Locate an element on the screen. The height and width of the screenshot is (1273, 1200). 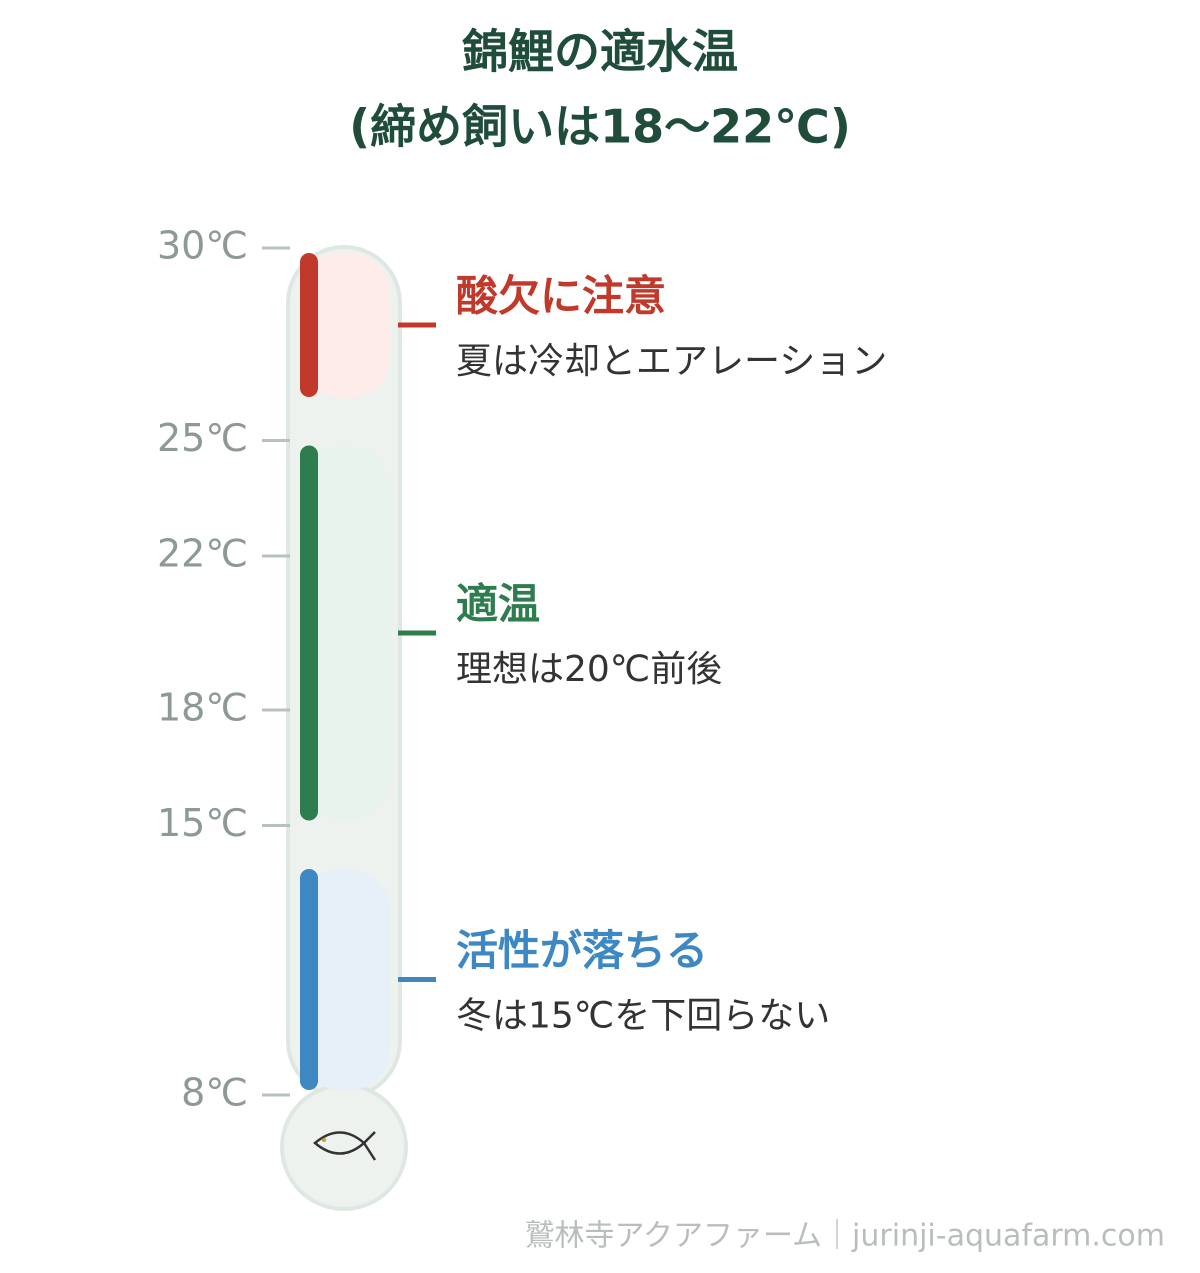
title: 錦鯉の適水温 is located at coordinates (600, 52).